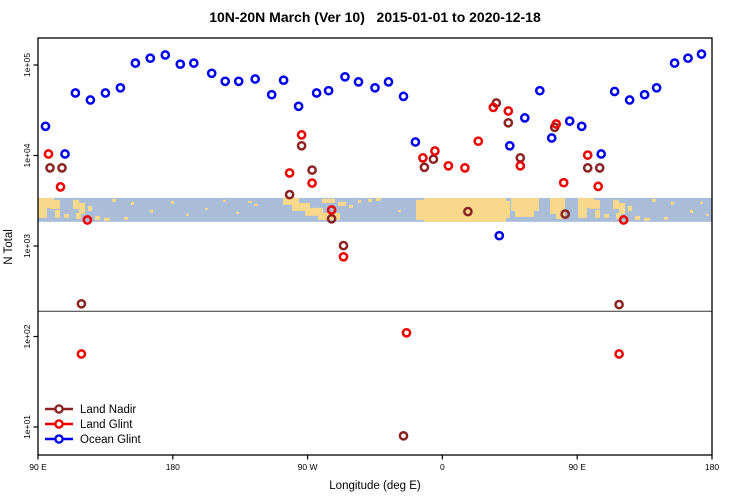 The width and height of the screenshot is (750, 500). What do you see at coordinates (375, 209) in the screenshot?
I see `world-map-strip` at bounding box center [375, 209].